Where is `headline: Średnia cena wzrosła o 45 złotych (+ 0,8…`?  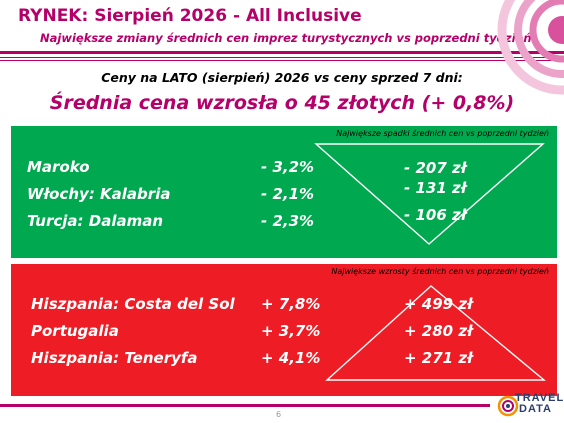
headline: Średnia cena wzrosła o 45 złotych (+ 0,8… is located at coordinates (282, 103).